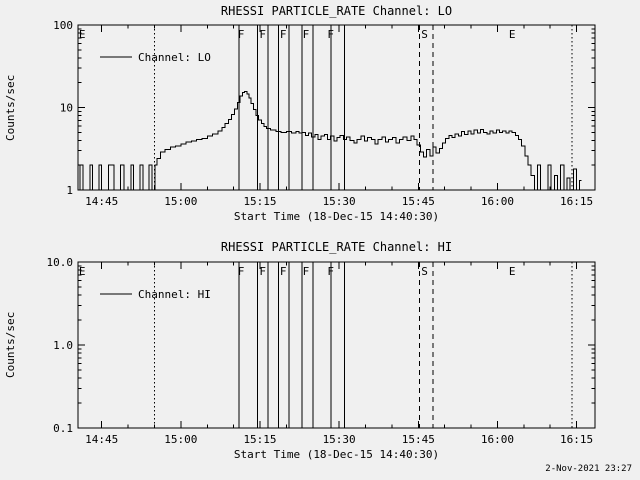 This screenshot has width=640, height=480. What do you see at coordinates (336, 11) in the screenshot?
I see `chart-title-lo: RHESSI PARTICLE_RATE Channel: LO` at bounding box center [336, 11].